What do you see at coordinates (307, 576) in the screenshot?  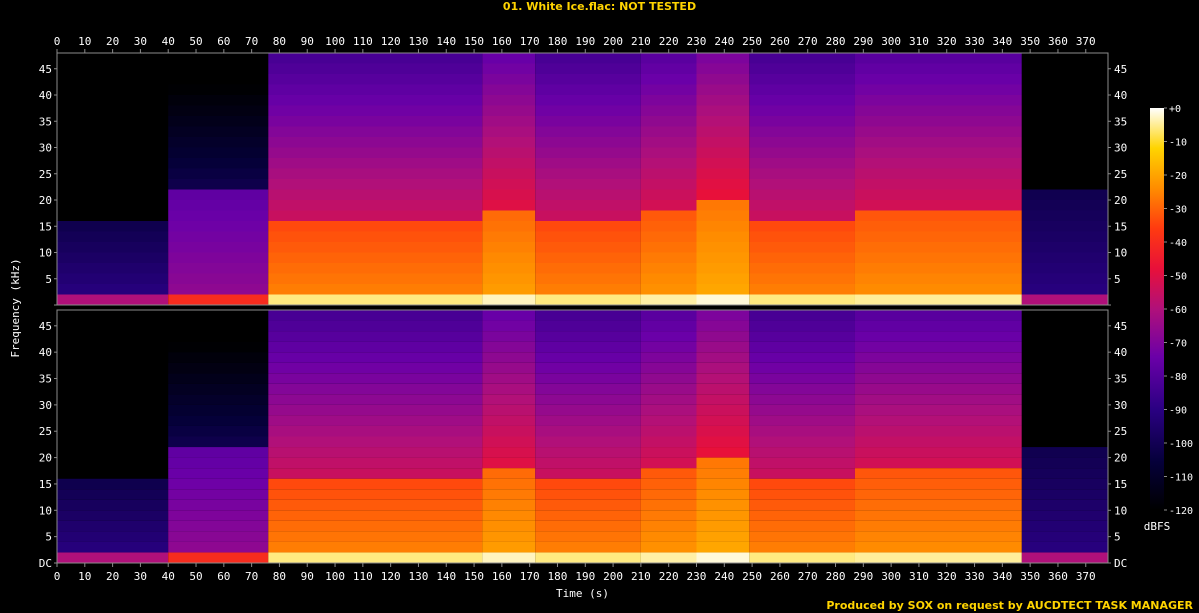 I see `x-tick-label: 90` at bounding box center [307, 576].